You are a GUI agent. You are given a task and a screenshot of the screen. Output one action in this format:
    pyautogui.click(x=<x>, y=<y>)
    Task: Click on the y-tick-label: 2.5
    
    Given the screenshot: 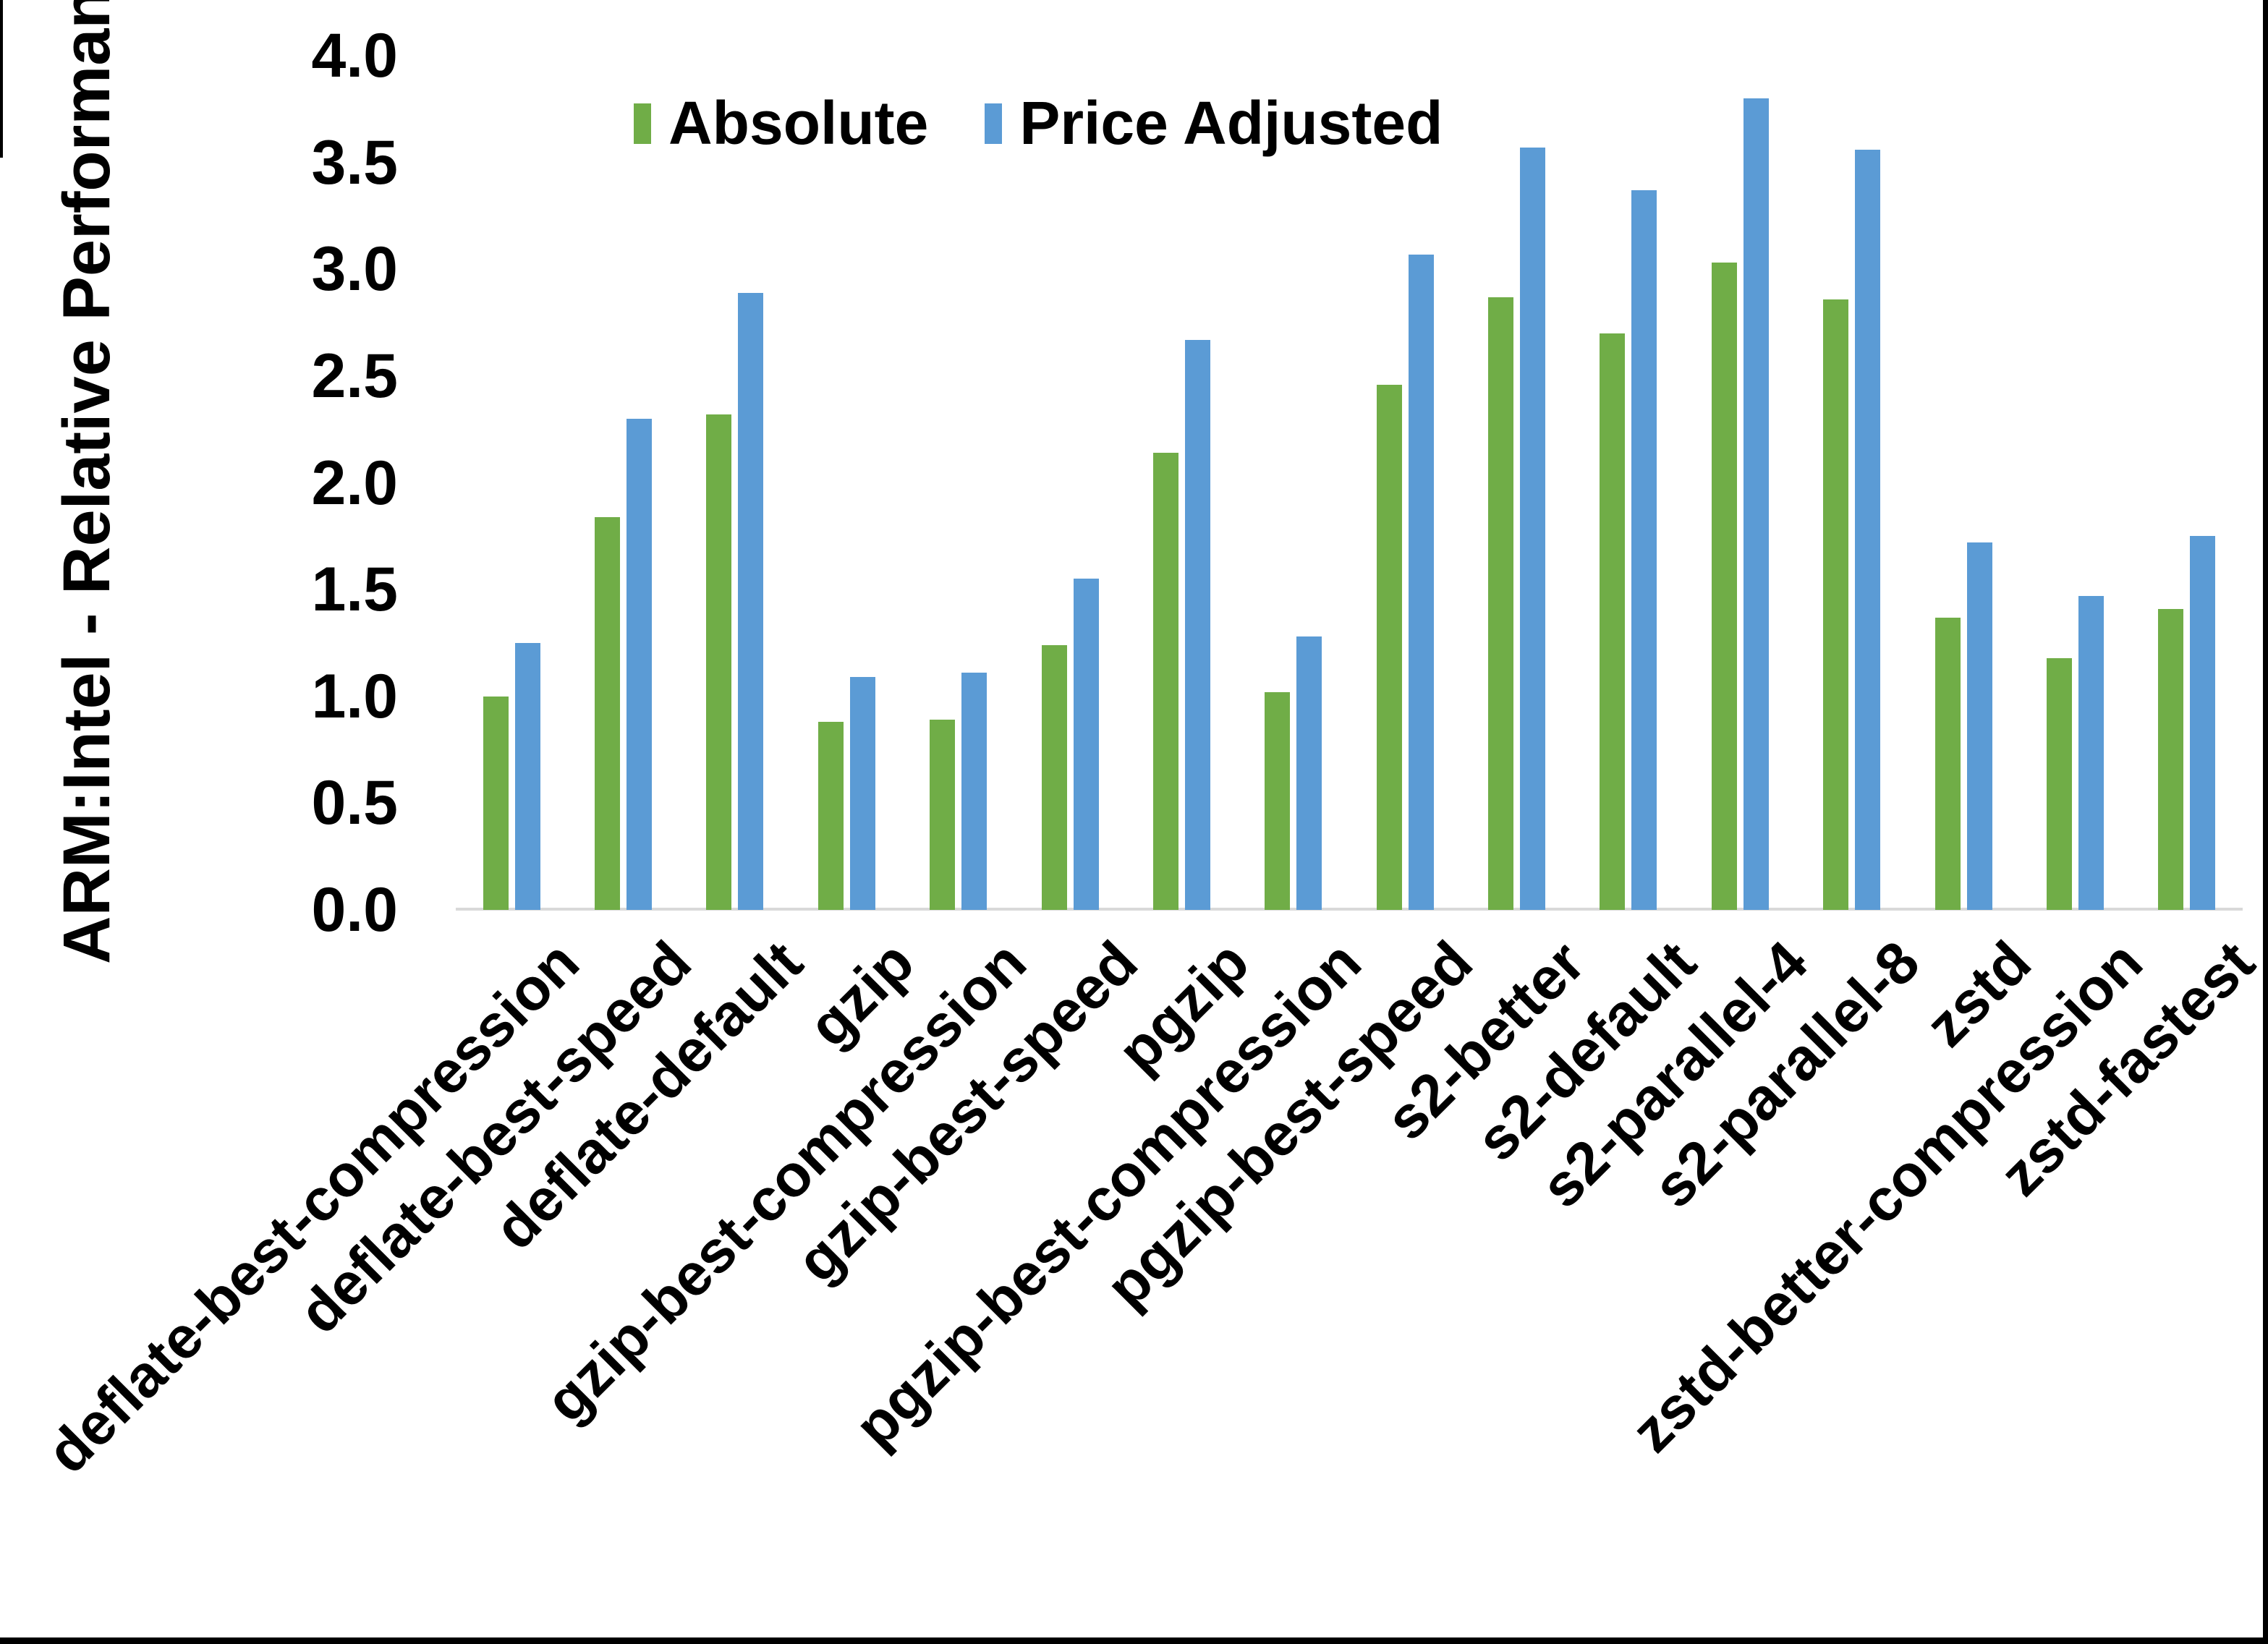 What is the action you would take?
    pyautogui.click(x=354, y=376)
    